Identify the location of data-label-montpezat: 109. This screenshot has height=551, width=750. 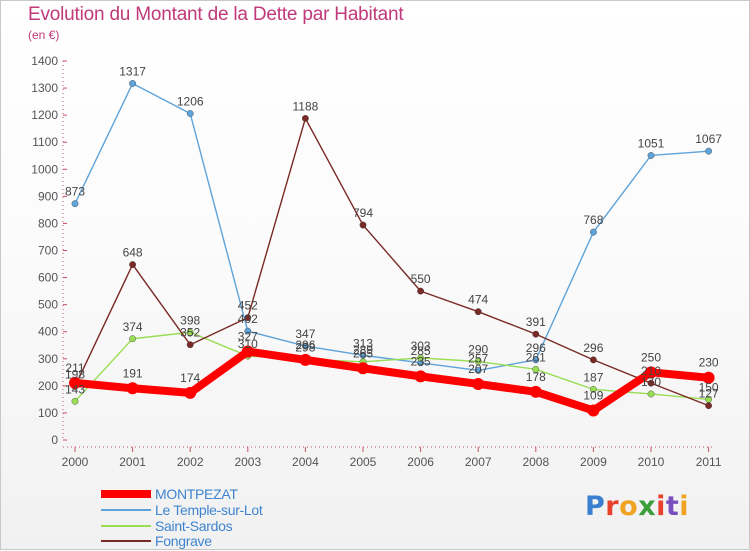
(593, 395).